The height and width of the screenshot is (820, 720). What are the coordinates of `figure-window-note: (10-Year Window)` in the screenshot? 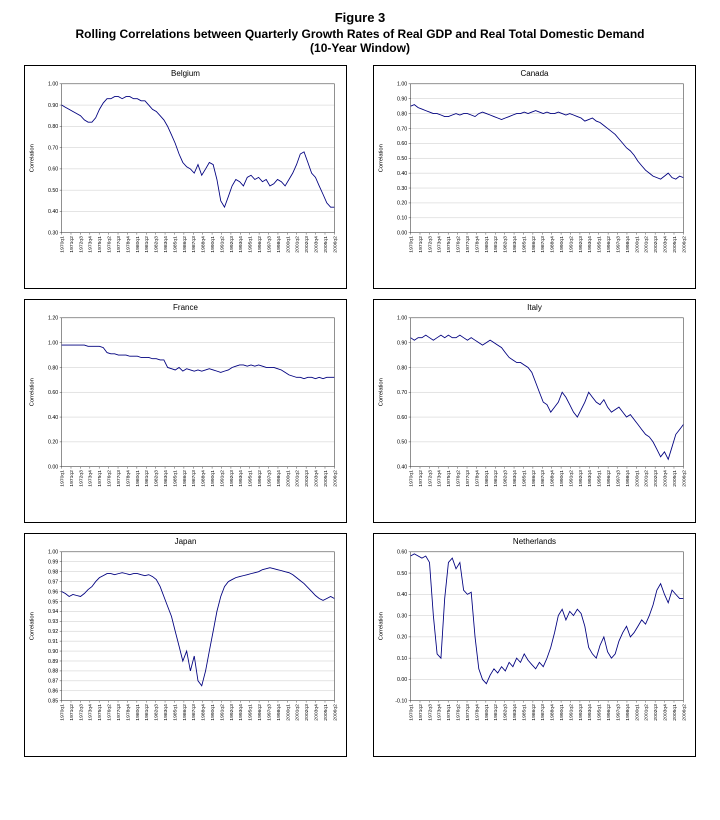 It's located at (360, 48).